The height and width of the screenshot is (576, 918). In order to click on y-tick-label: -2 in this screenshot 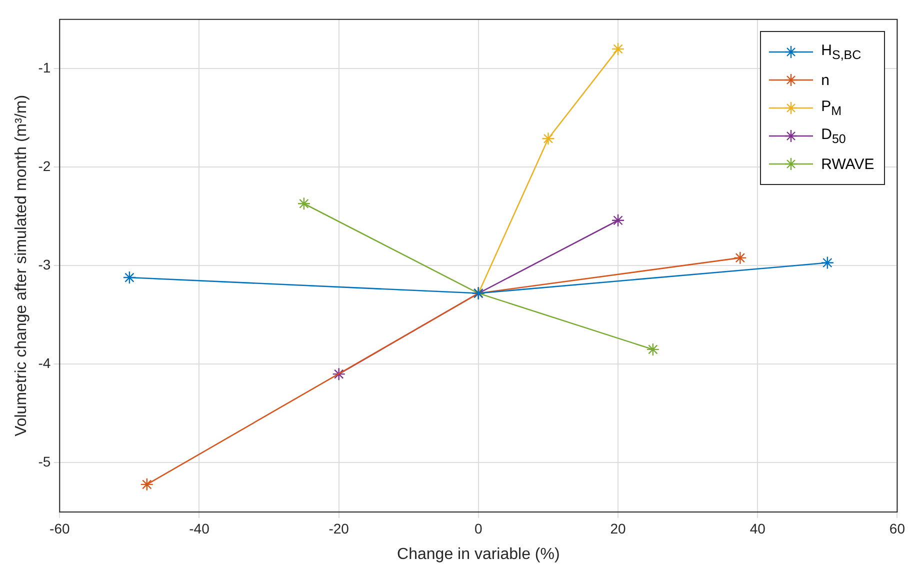, I will do `click(44, 166)`.